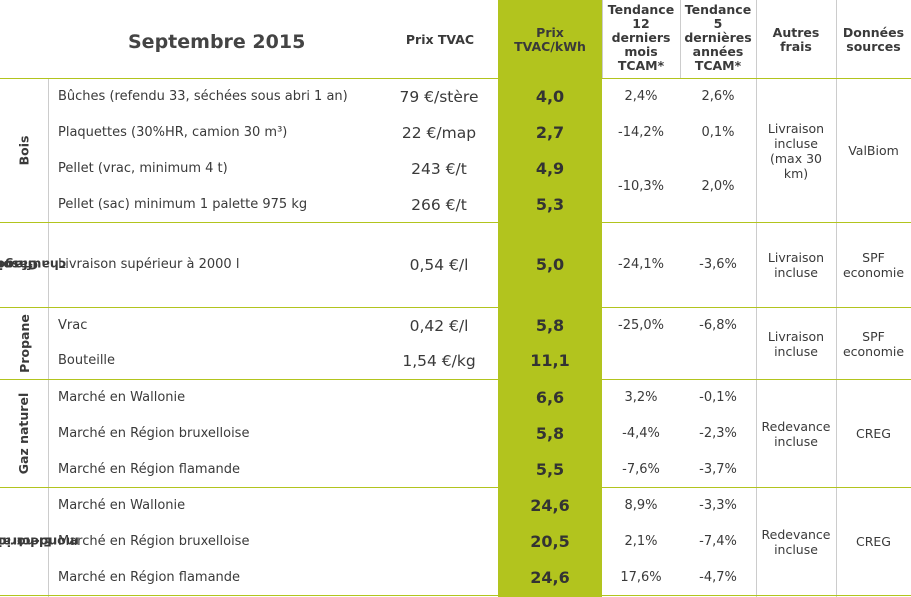 This screenshot has height=597, width=911. Describe the element at coordinates (641, 541) in the screenshot. I see `row-trend-12m: 2,1%` at that location.